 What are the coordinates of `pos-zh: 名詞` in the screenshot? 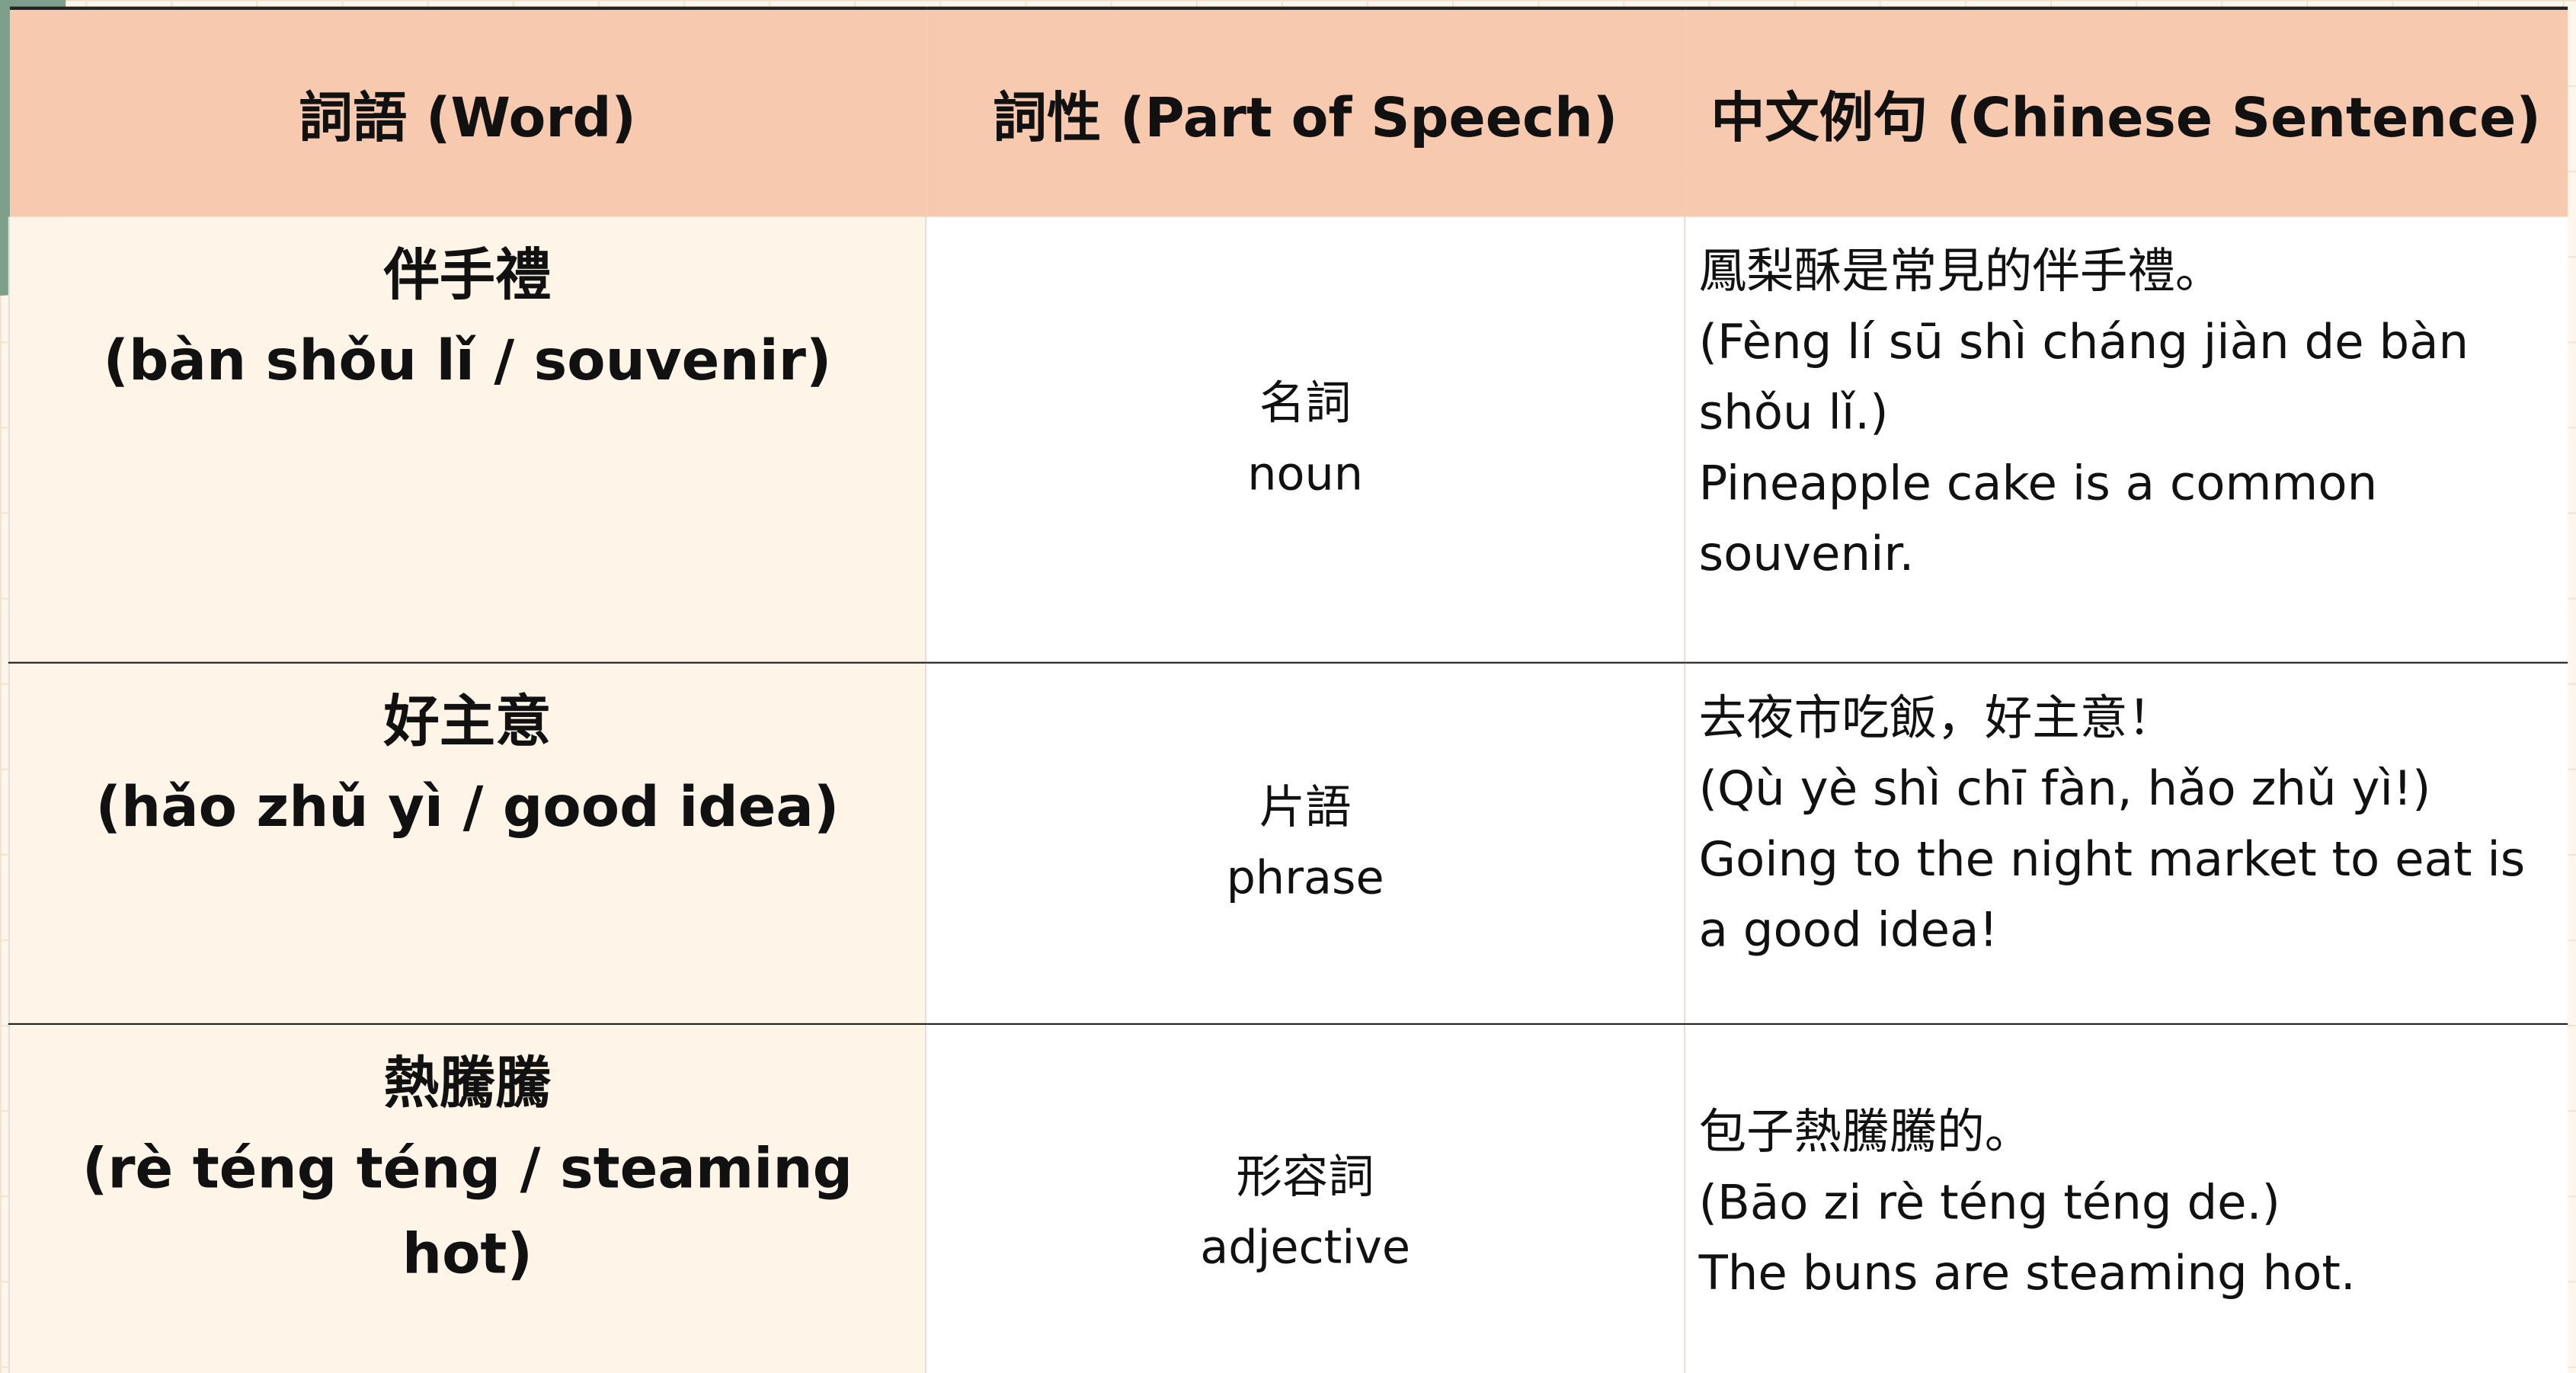 It's located at (1305, 403).